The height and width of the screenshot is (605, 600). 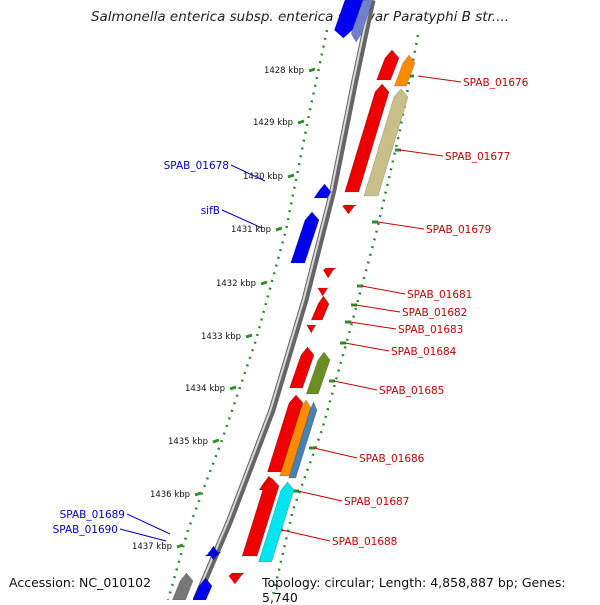 What do you see at coordinates (263, 177) in the screenshot?
I see `ruler-tick-label: 1430 kbp` at bounding box center [263, 177].